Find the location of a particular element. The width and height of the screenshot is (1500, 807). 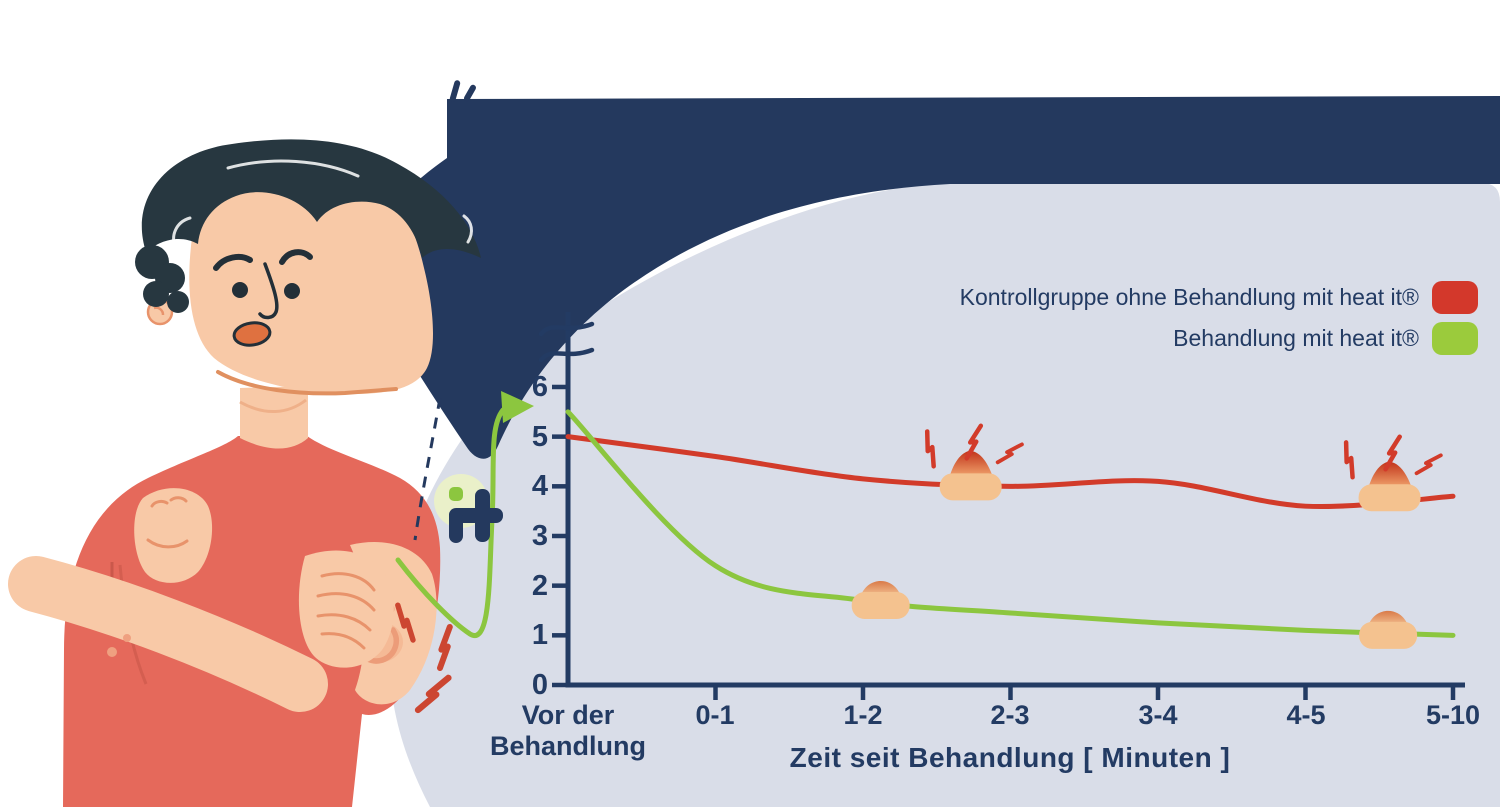

eye-right is located at coordinates (292, 291).